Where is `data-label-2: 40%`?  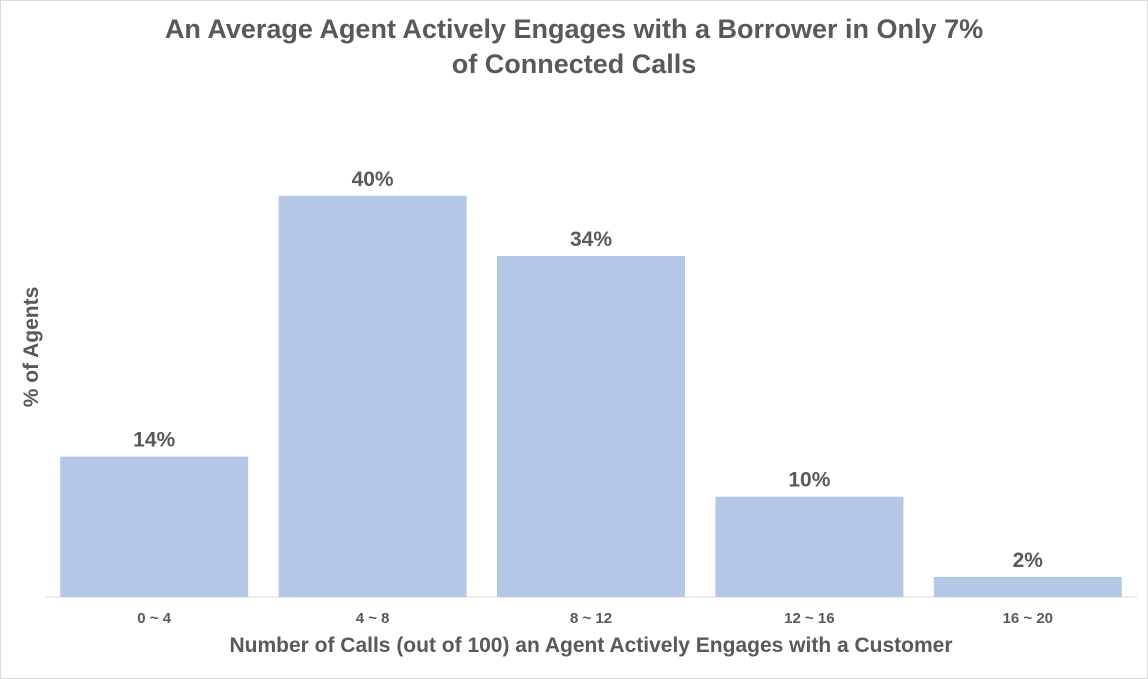
data-label-2: 40% is located at coordinates (373, 179).